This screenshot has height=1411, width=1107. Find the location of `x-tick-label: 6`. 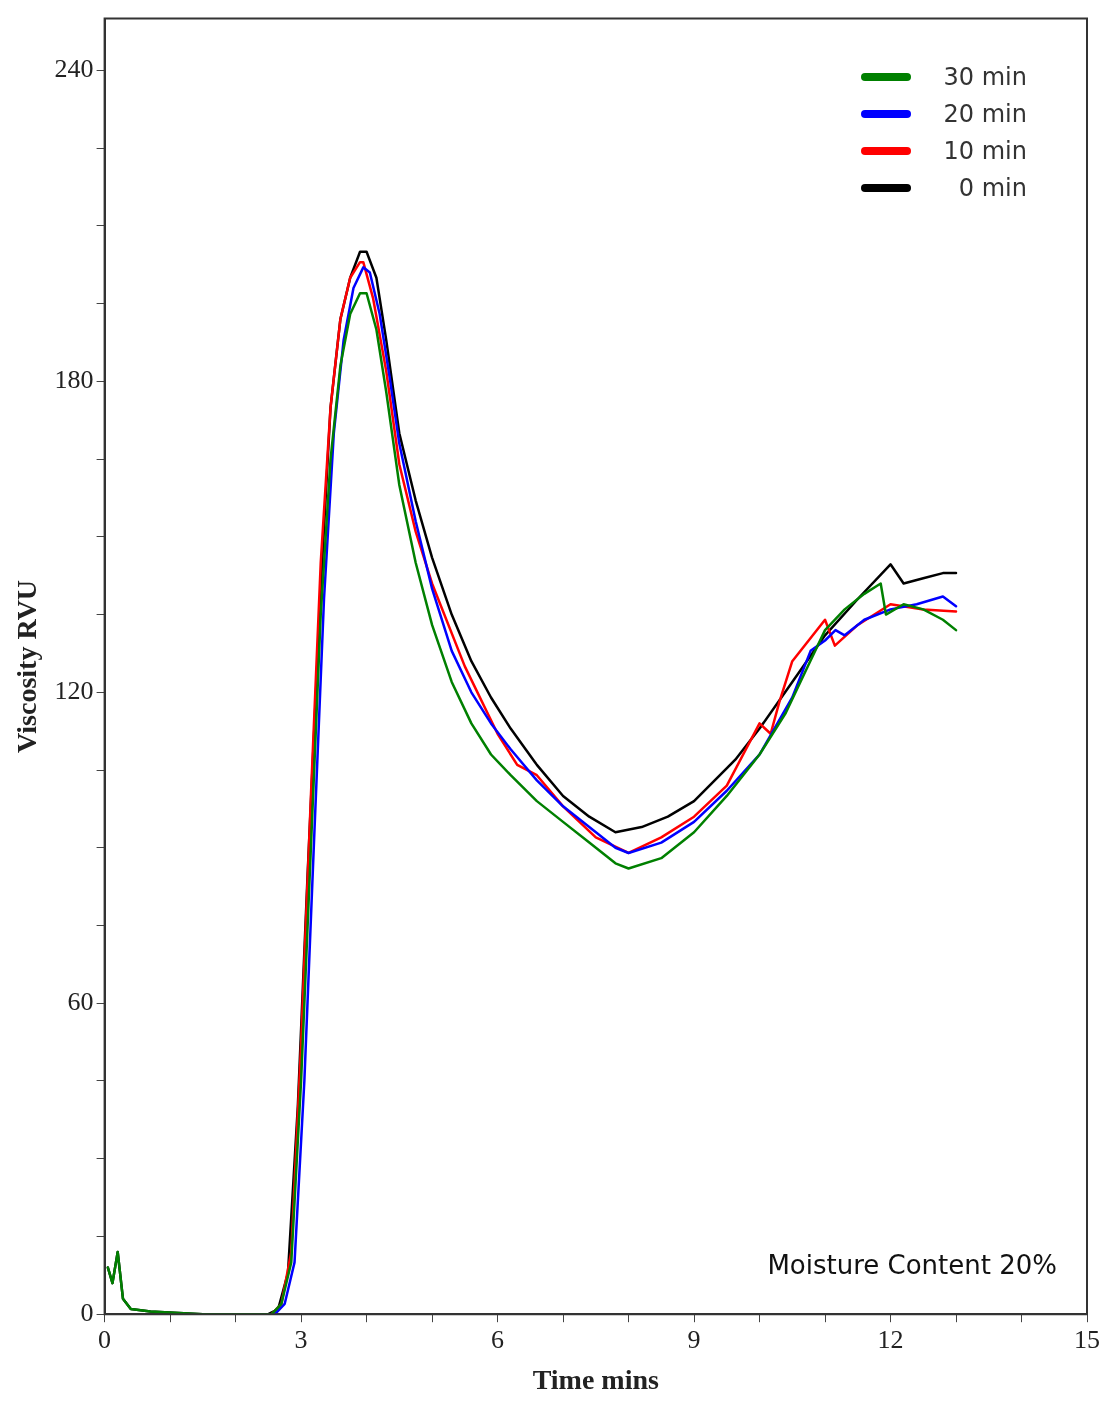

x-tick-label: 6 is located at coordinates (498, 1339).